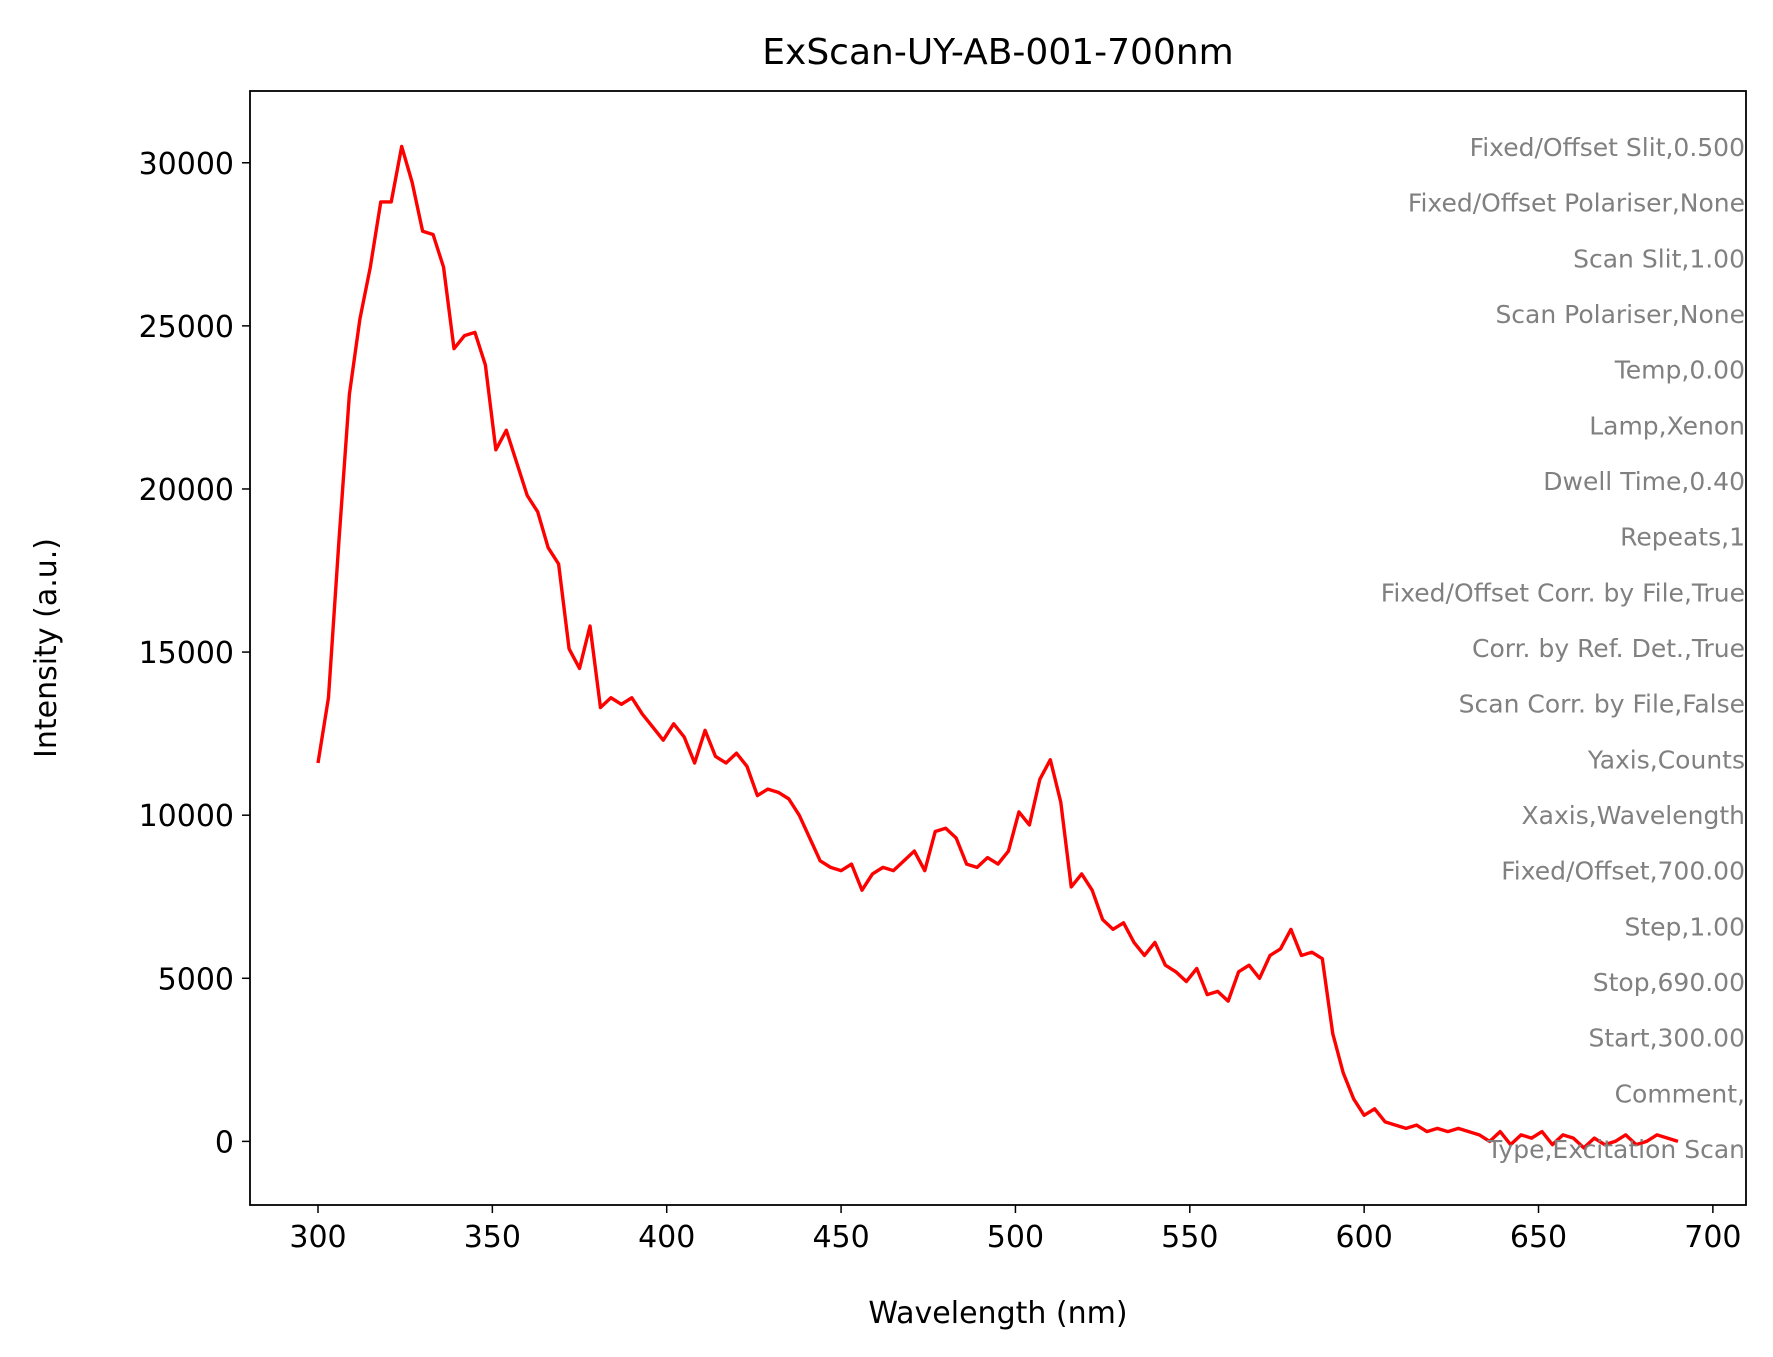 The image size is (1773, 1357). I want to click on annotation: Fixed/Offset Polariser,None, so click(1576, 203).